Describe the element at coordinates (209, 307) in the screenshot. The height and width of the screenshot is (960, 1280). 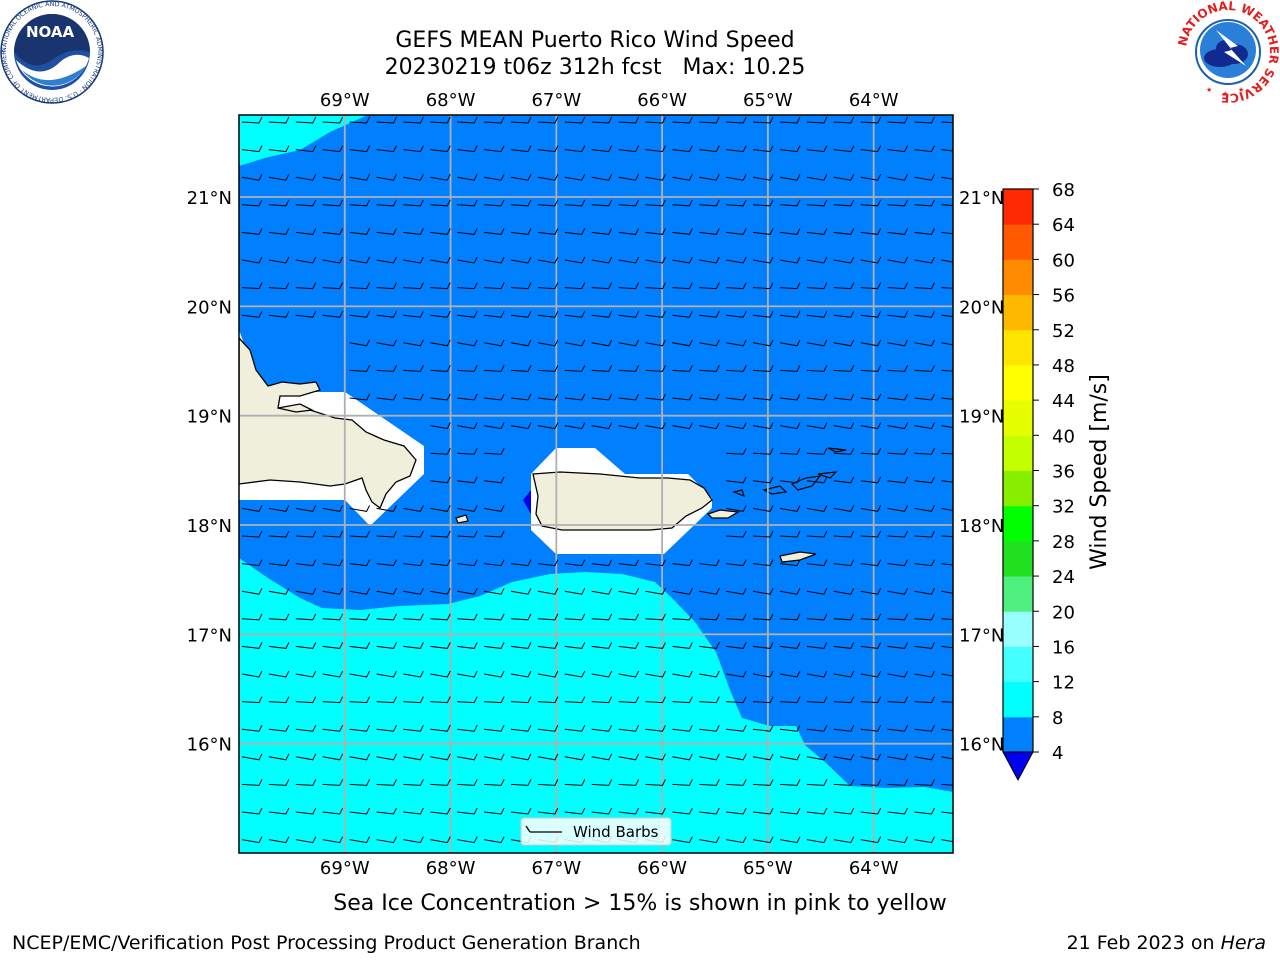
I see `lat-label-left: 20°N` at that location.